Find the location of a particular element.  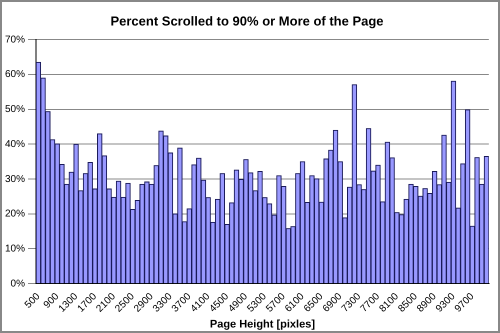

y-tick-label: 50% is located at coordinates (15, 110).